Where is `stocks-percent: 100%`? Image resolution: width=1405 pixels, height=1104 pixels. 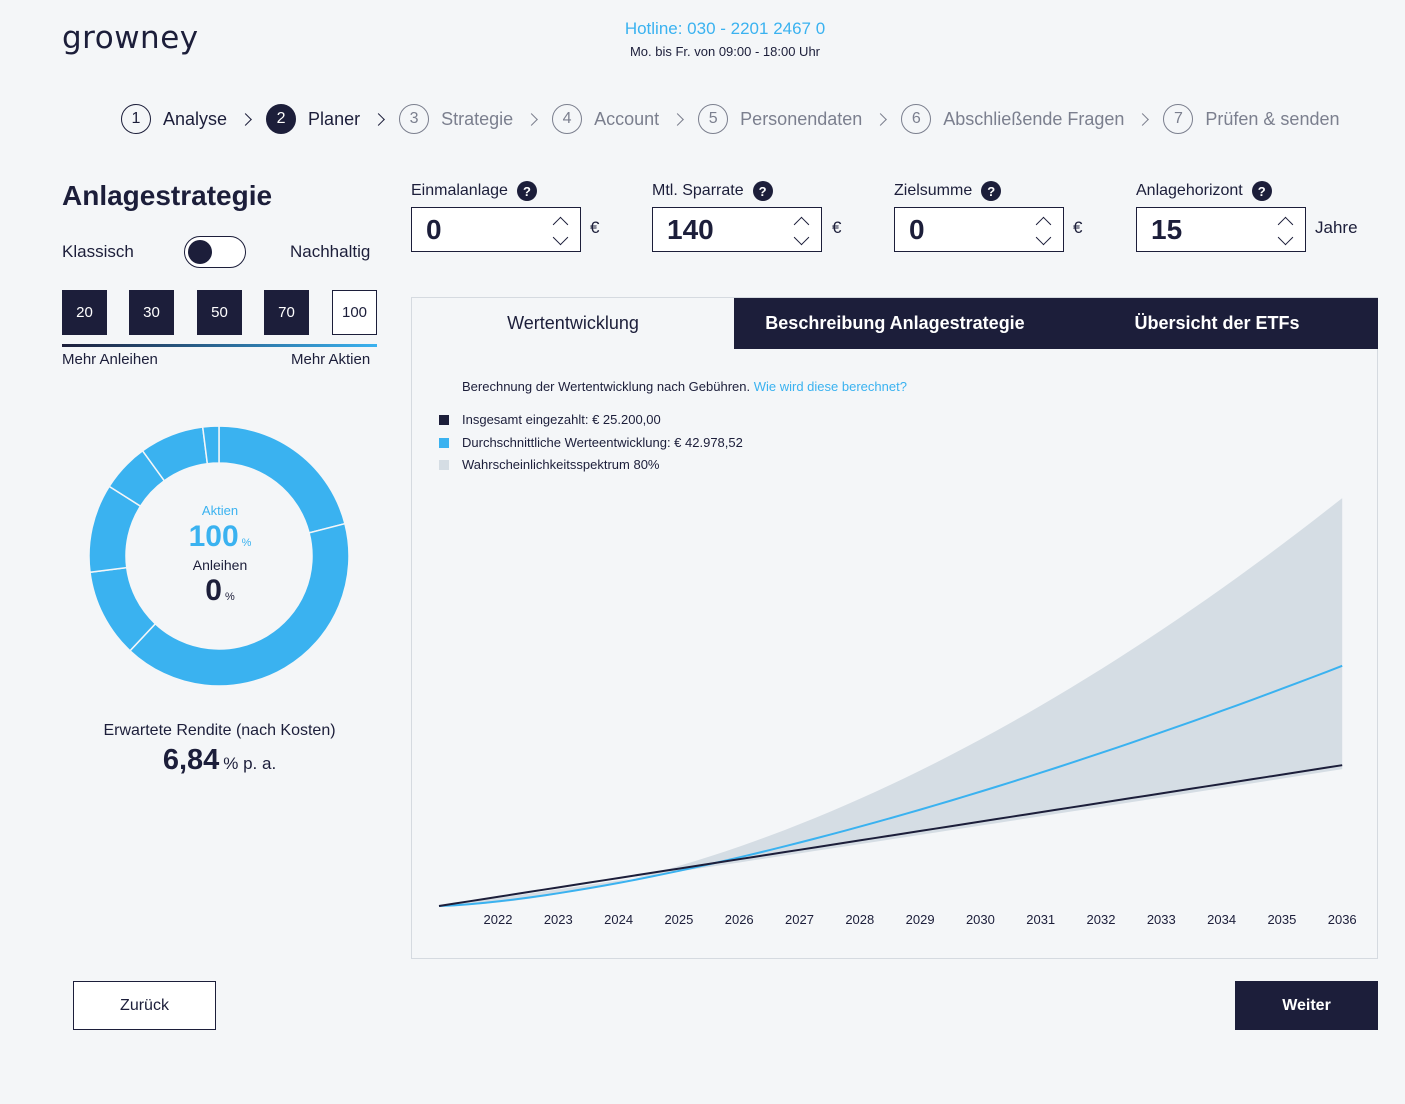
stocks-percent: 100% is located at coordinates (220, 536).